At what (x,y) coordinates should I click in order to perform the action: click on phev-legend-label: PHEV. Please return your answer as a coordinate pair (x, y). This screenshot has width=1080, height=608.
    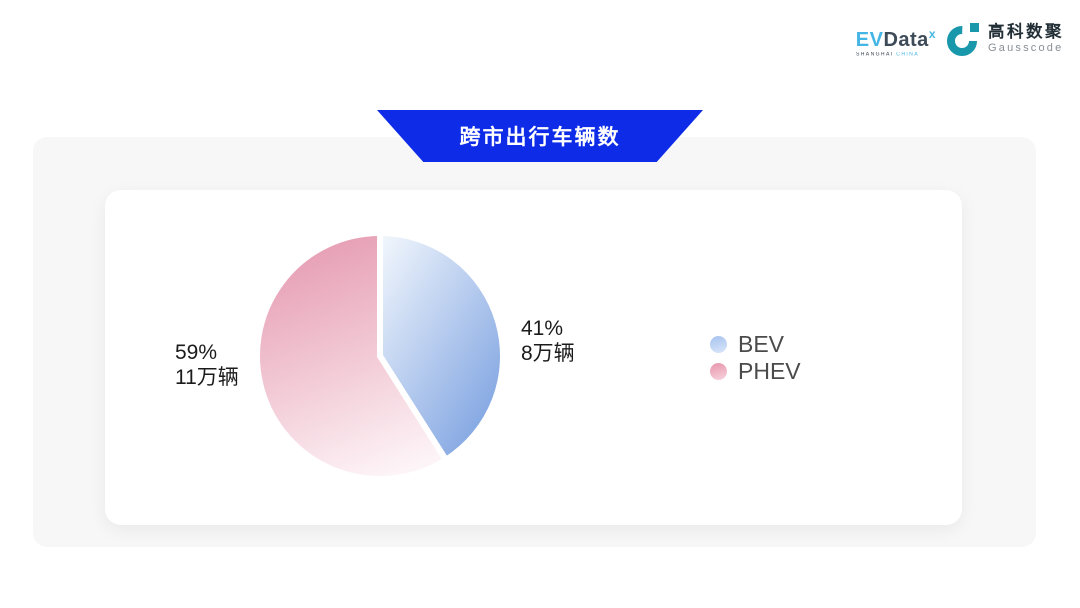
    Looking at the image, I should click on (769, 371).